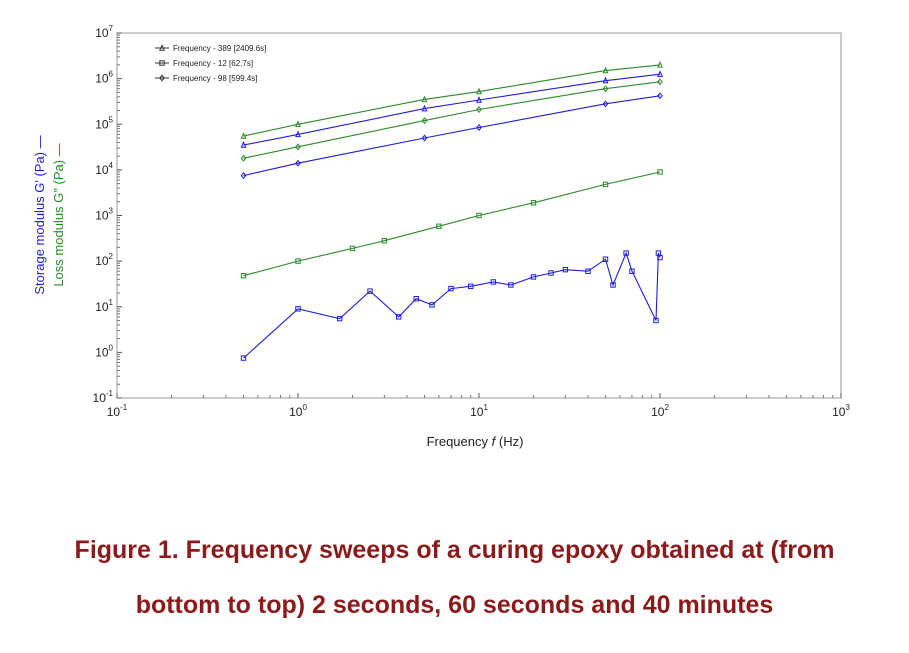  I want to click on x-tick-label-exp: -1, so click(124, 407).